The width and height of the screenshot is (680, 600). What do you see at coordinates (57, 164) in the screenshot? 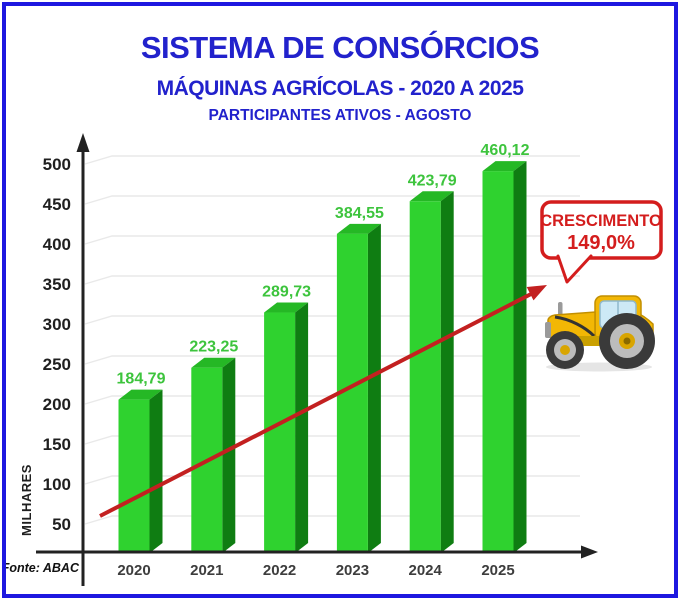
I see `y-tick-label: 500` at bounding box center [57, 164].